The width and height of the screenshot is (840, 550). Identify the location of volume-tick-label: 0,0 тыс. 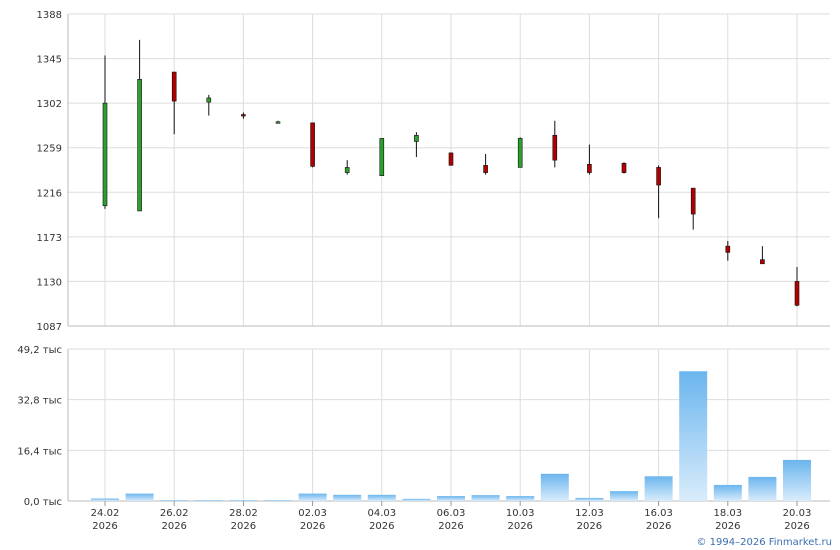
(43, 502).